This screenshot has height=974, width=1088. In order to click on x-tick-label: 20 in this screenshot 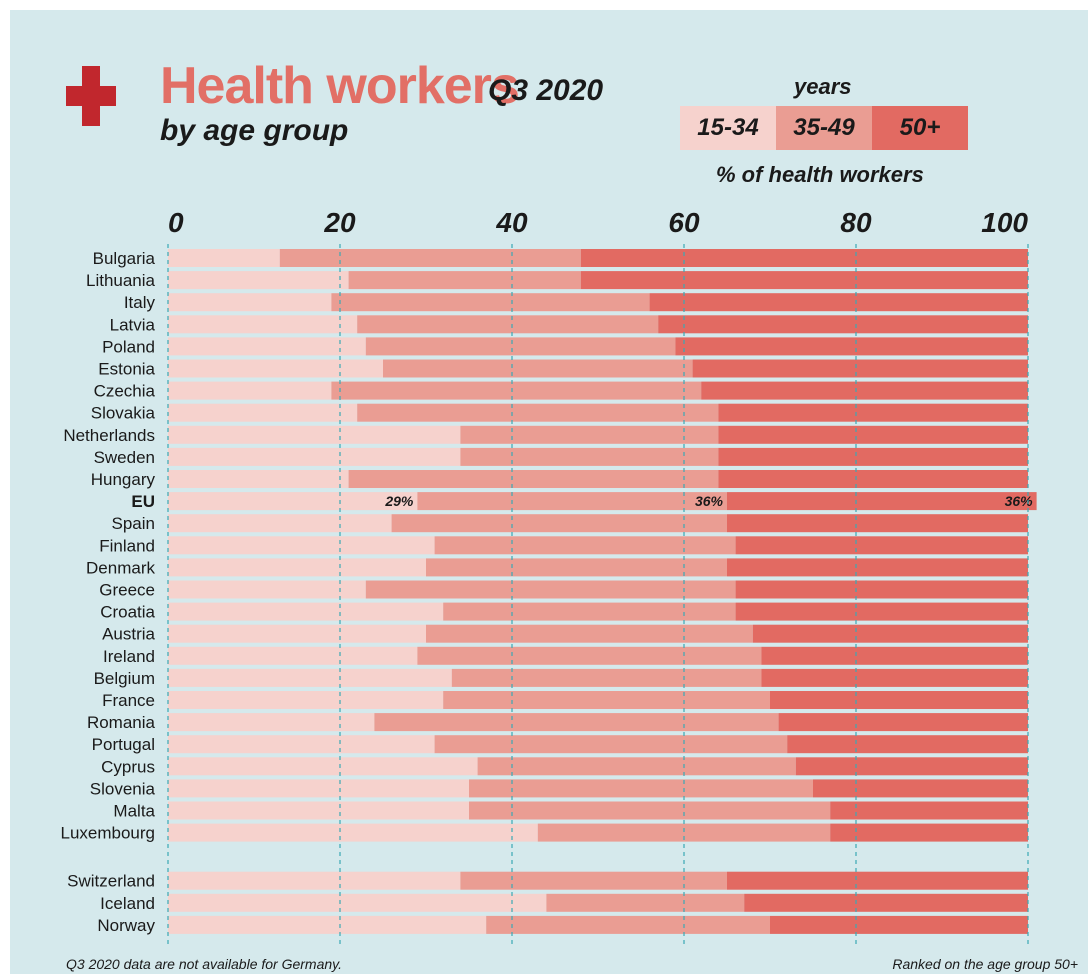, I will do `click(339, 222)`.